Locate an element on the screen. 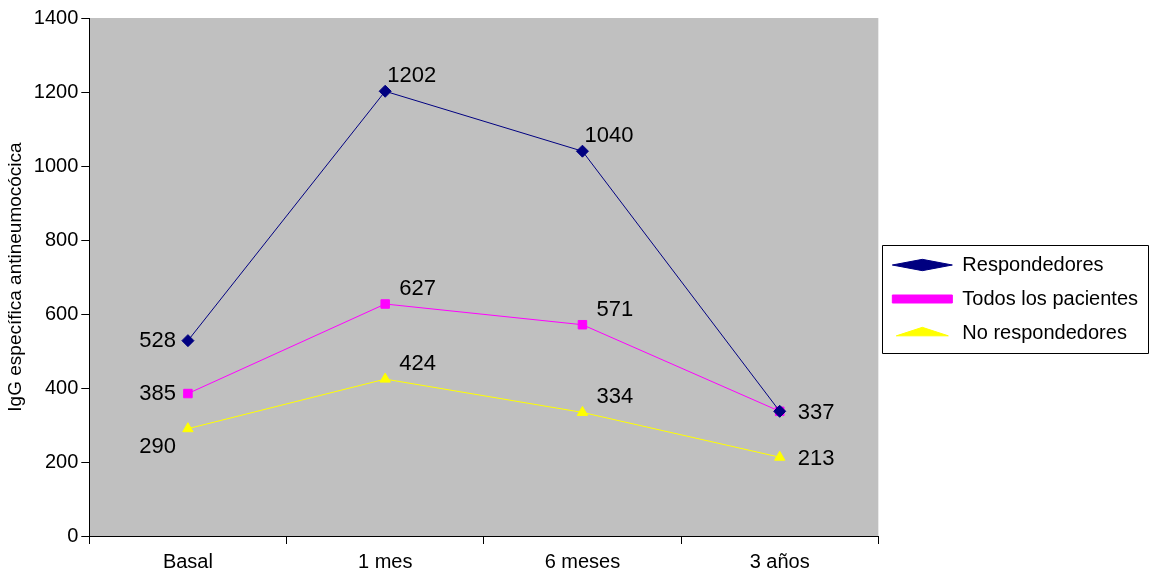  data-label: 571 is located at coordinates (615, 308).